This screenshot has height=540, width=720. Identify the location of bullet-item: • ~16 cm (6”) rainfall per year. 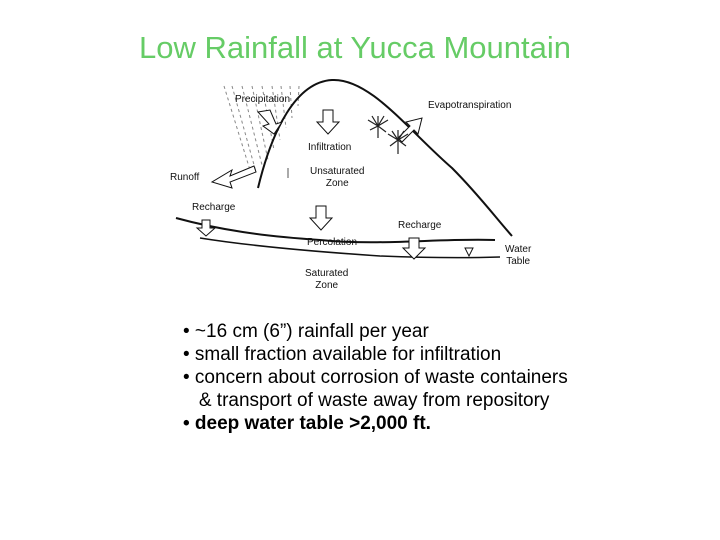
(306, 331).